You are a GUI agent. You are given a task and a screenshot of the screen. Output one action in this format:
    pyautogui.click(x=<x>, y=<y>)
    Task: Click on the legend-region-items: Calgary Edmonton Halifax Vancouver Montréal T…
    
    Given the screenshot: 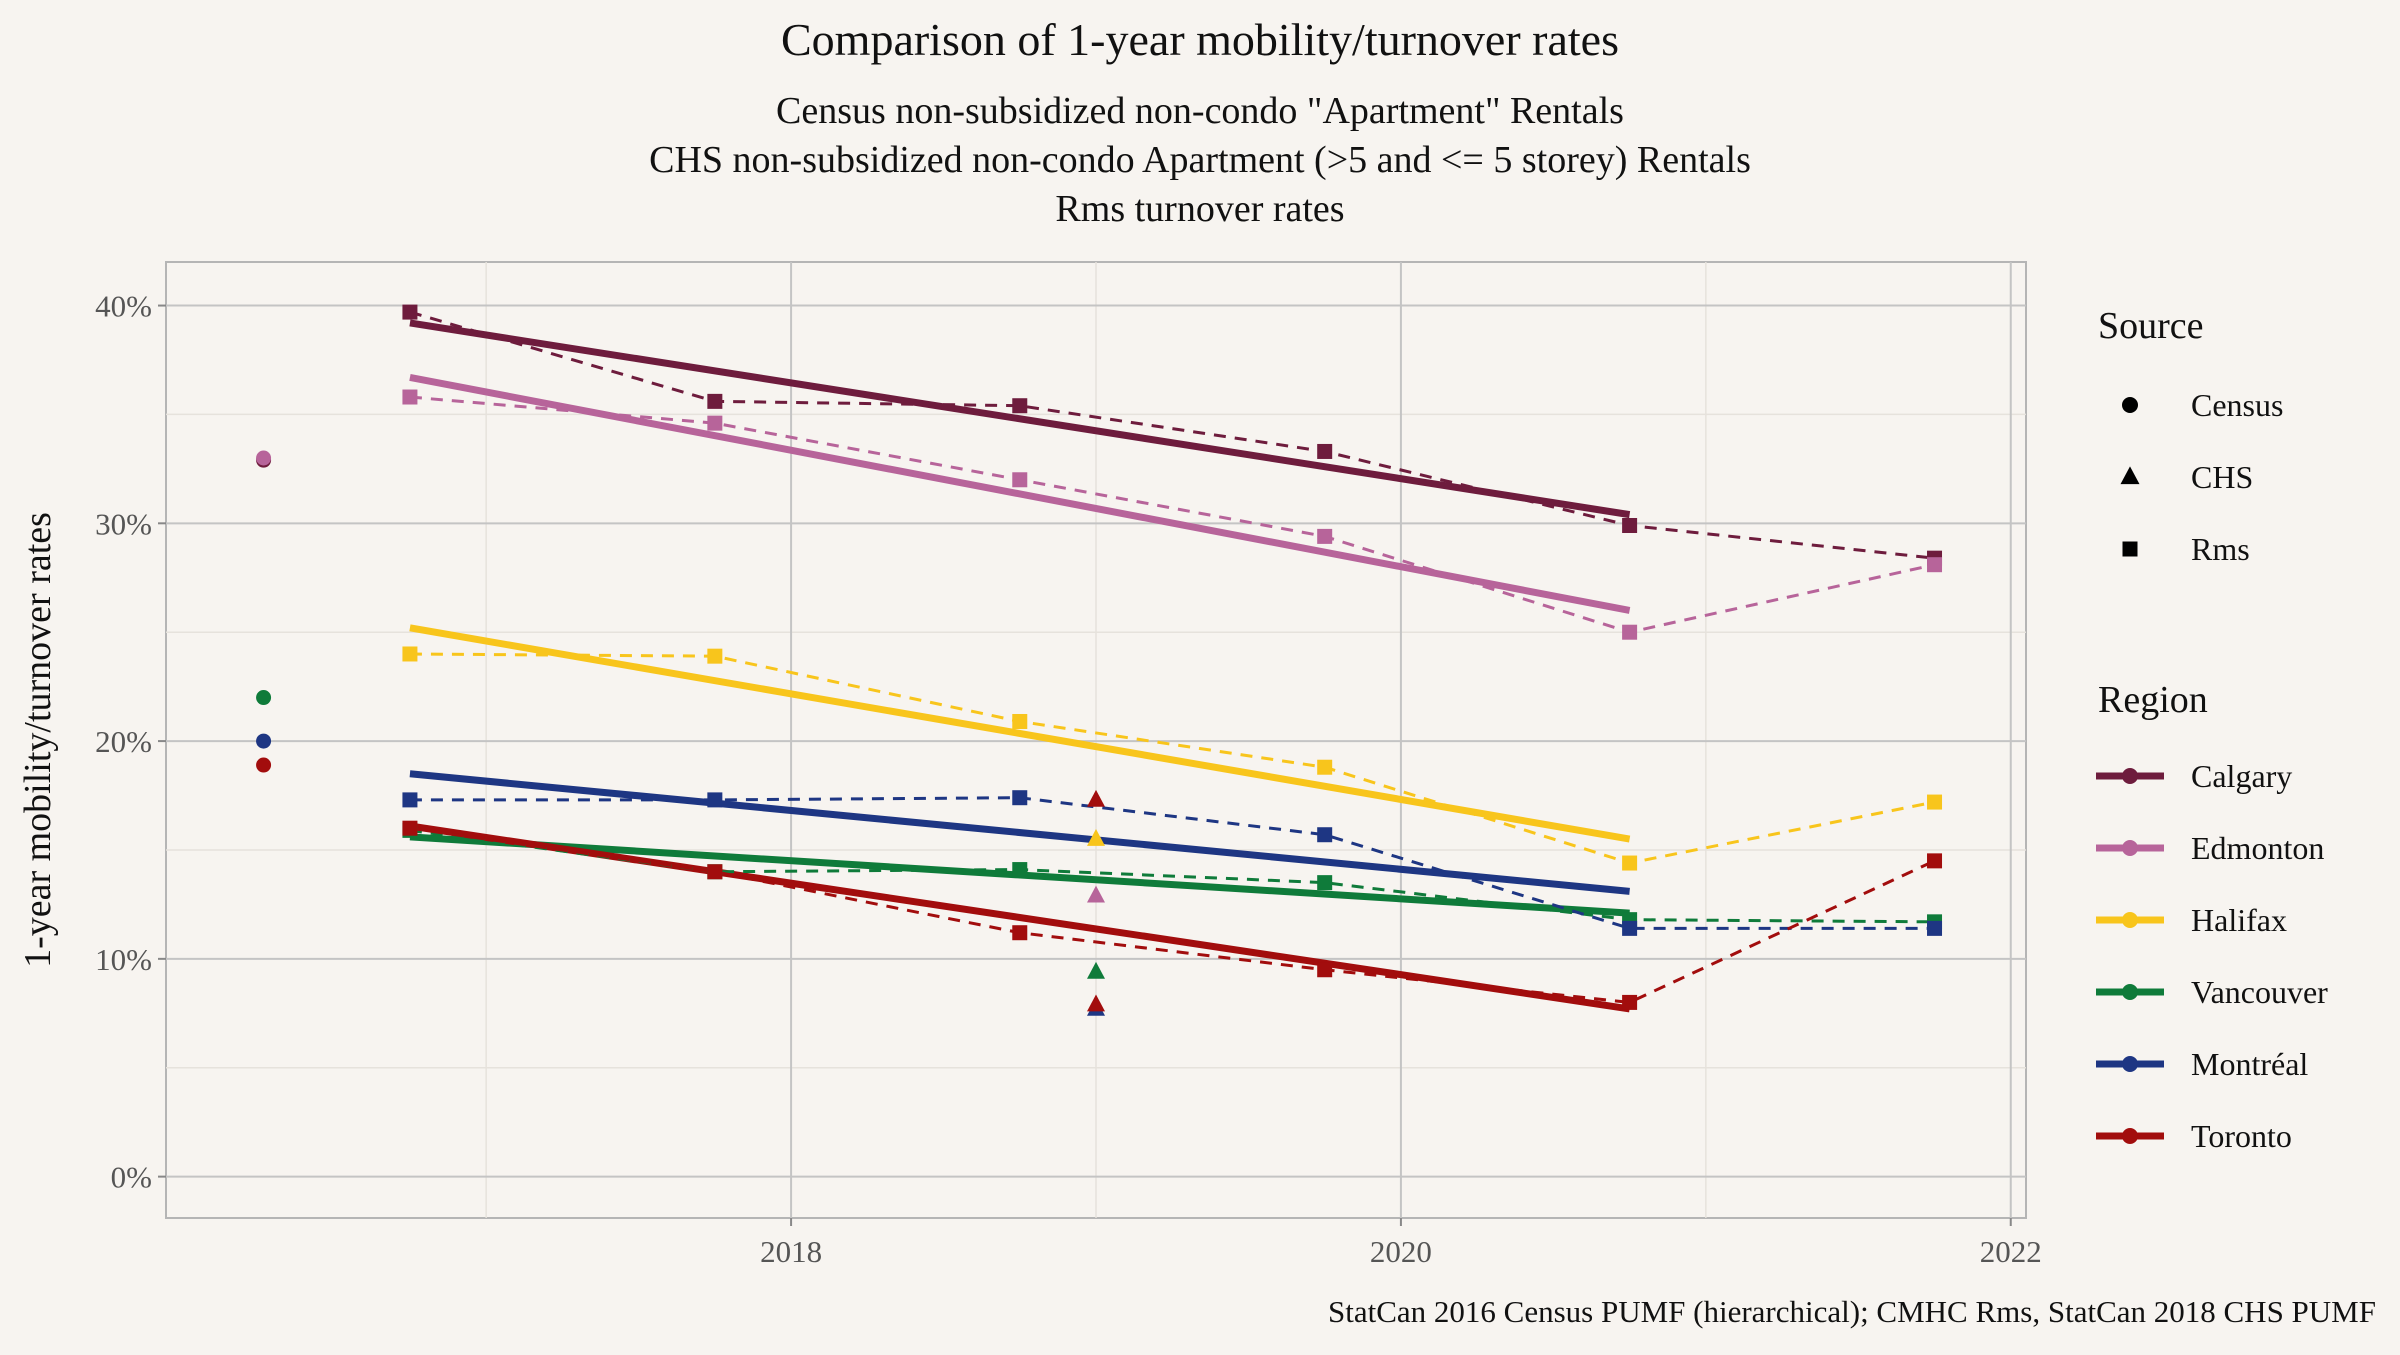 What is the action you would take?
    pyautogui.click(x=2212, y=956)
    